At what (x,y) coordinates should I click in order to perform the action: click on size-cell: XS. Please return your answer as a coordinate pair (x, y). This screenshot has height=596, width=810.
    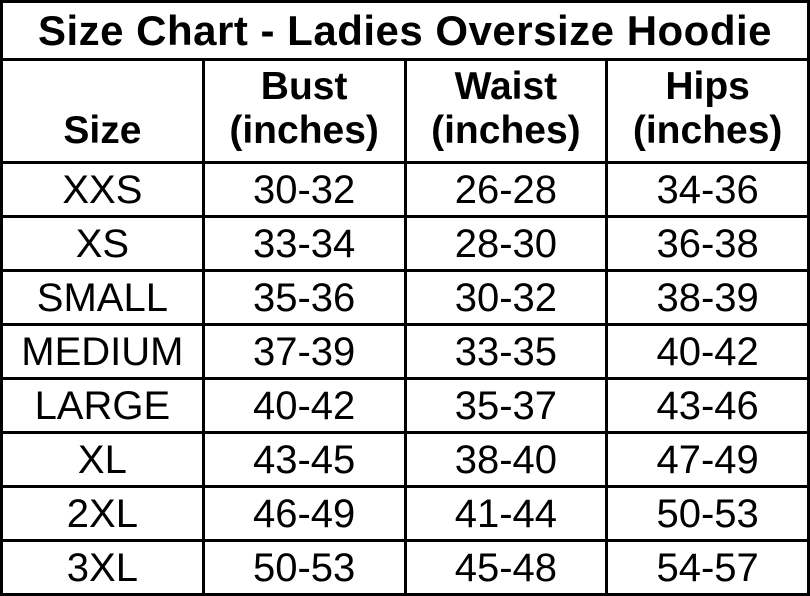
    Looking at the image, I should click on (102, 243).